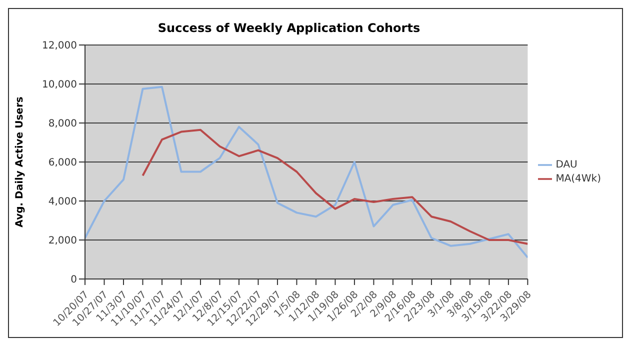 Image resolution: width=631 pixels, height=346 pixels. What do you see at coordinates (567, 165) in the screenshot?
I see `legend-label: DAU` at bounding box center [567, 165].